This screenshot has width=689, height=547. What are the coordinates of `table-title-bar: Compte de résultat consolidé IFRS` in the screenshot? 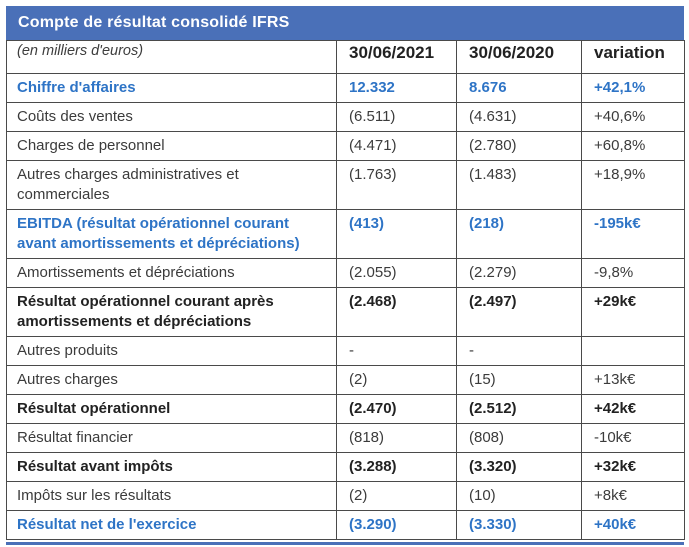 It's located at (345, 23).